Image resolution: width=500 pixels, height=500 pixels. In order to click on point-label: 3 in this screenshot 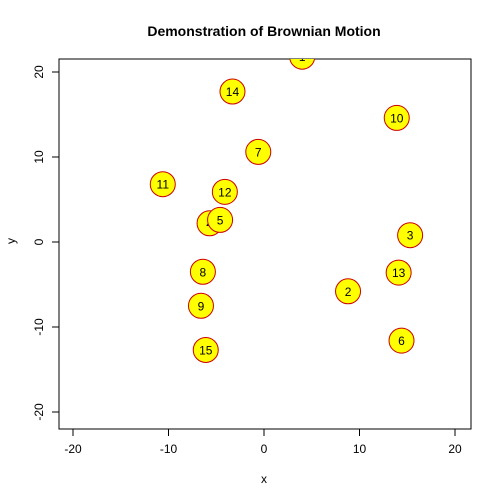, I will do `click(410, 236)`.